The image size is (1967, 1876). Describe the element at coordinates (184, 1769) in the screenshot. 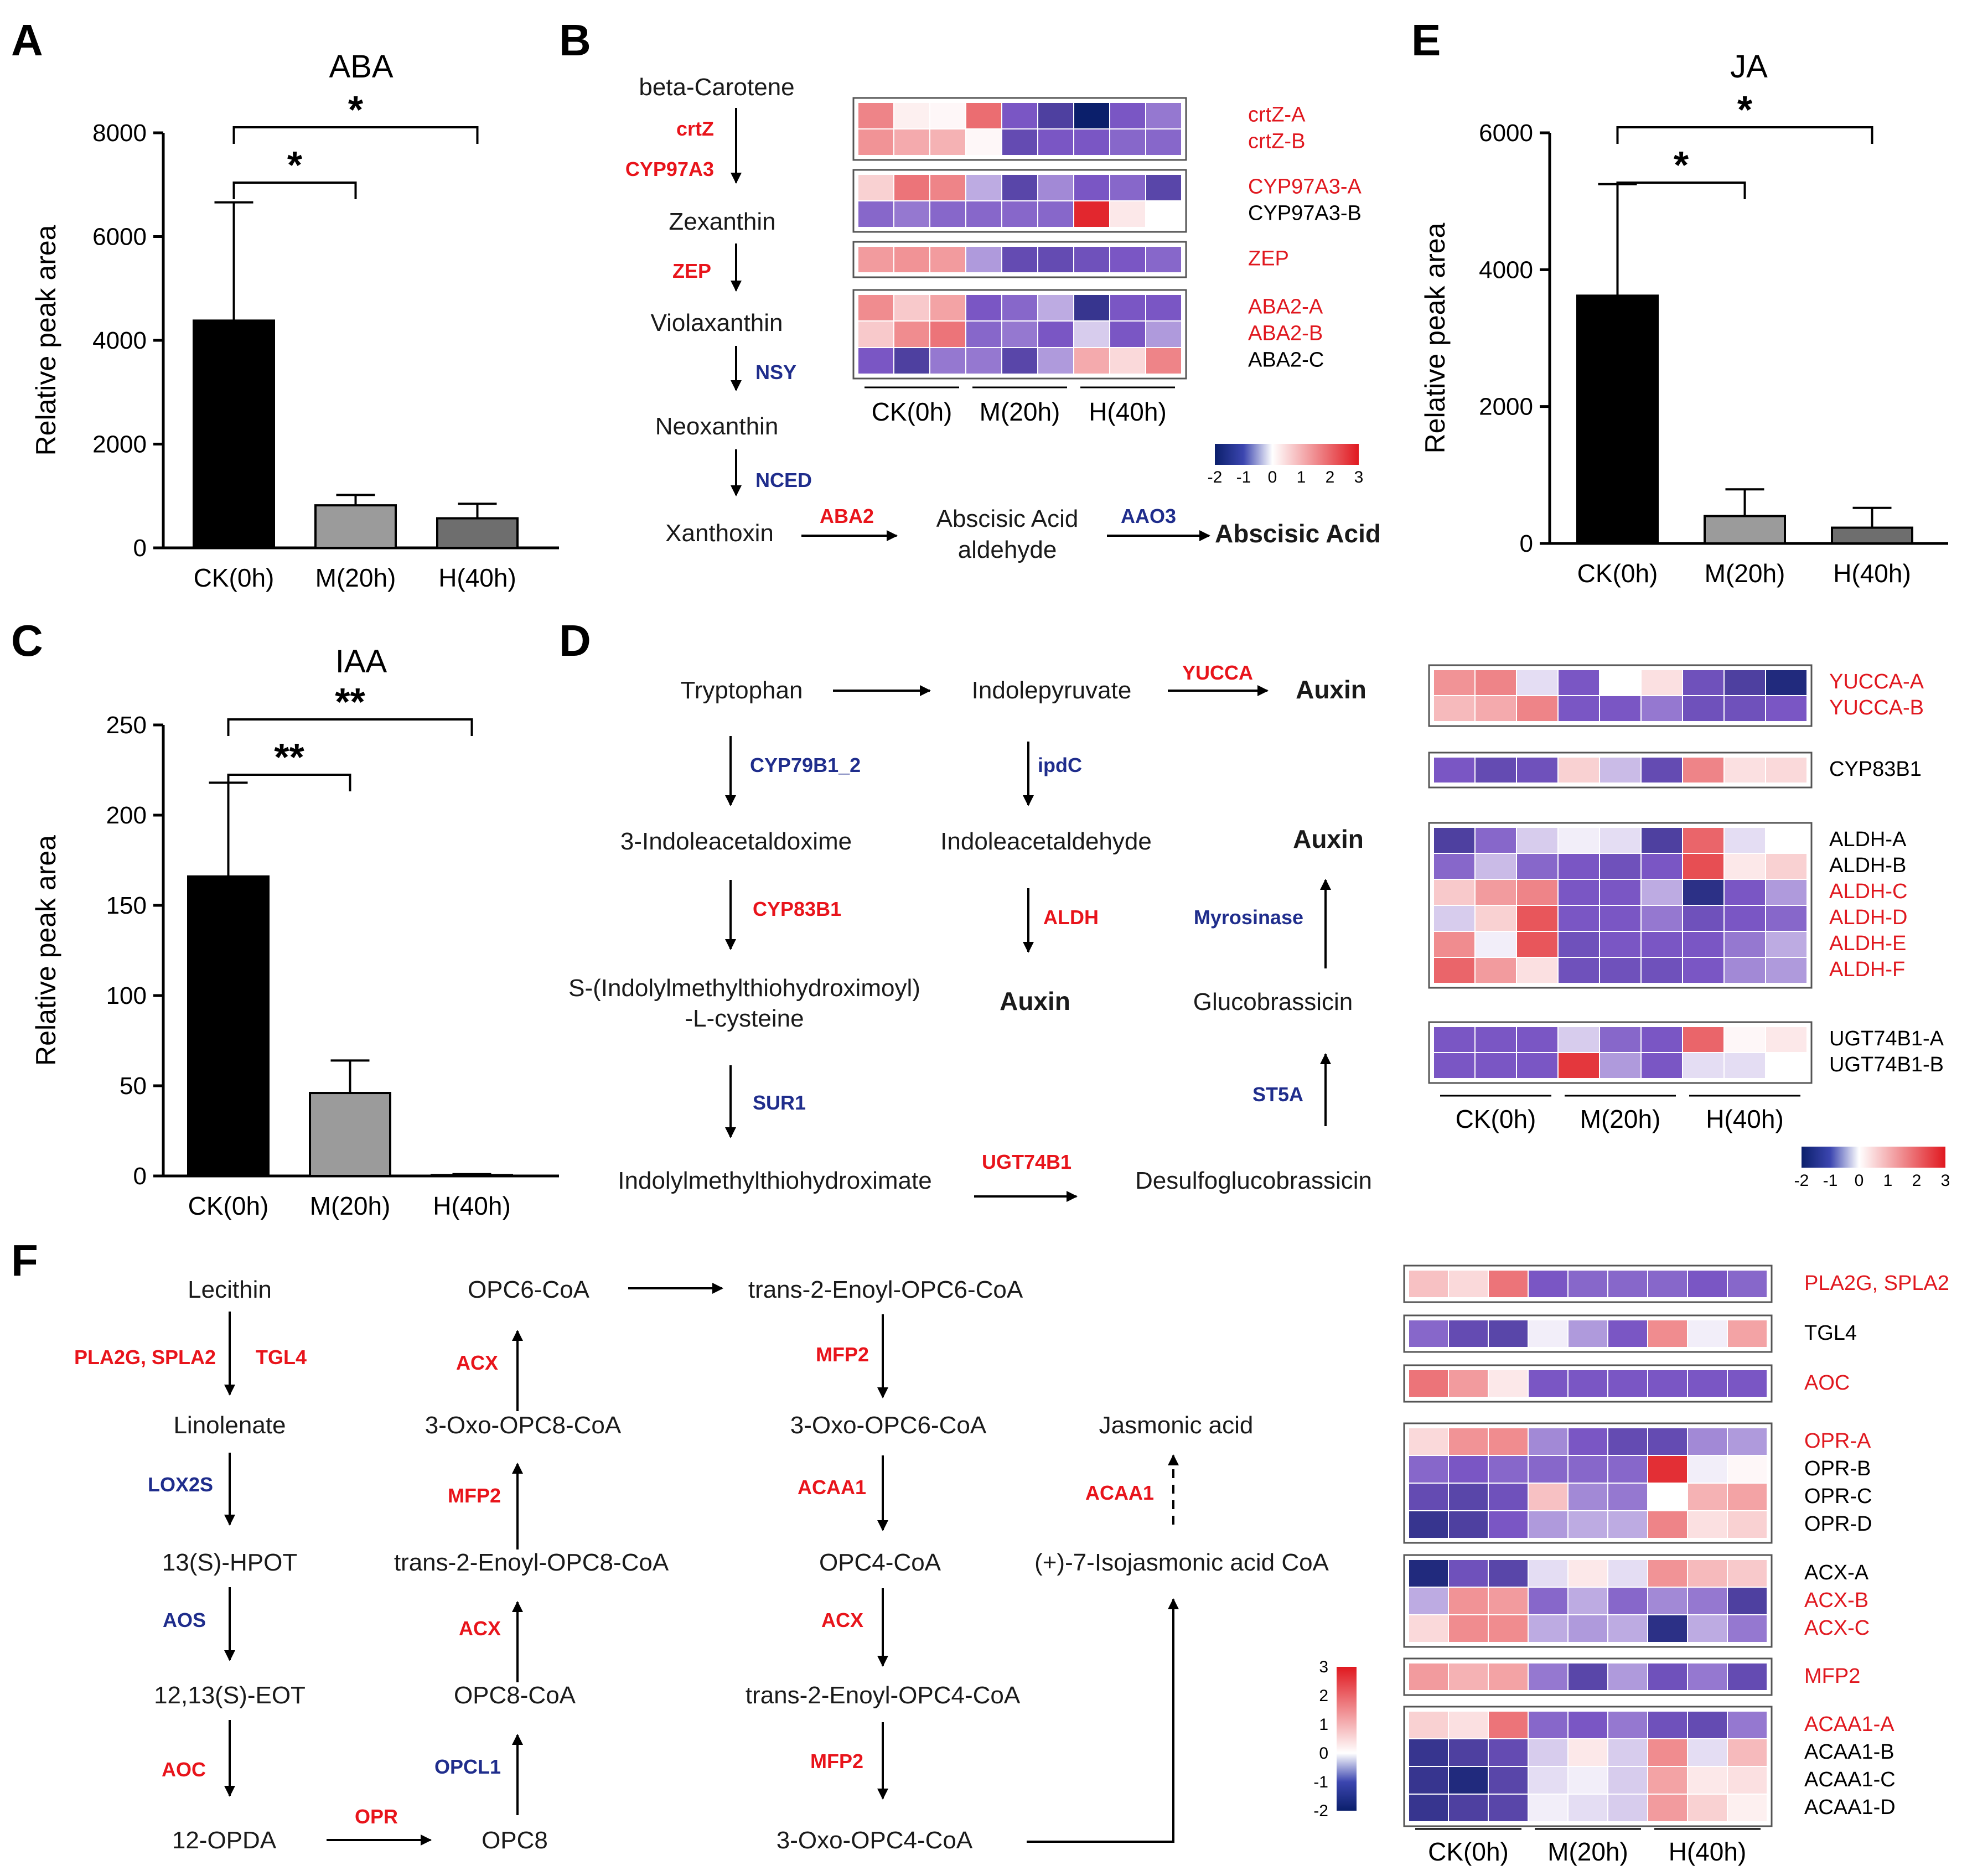

I see `enzyme-label: AOC` at that location.